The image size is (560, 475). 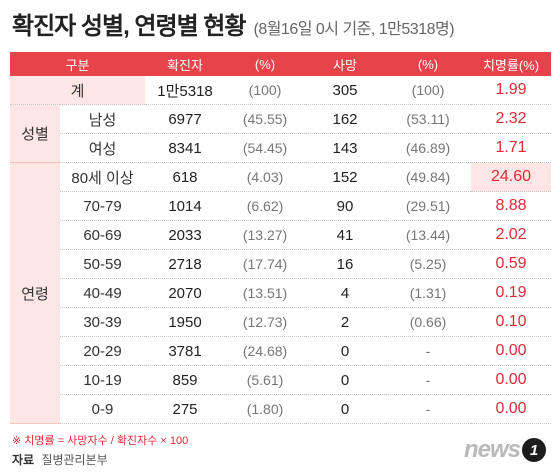 I want to click on news1-logo: news 1, so click(x=505, y=450).